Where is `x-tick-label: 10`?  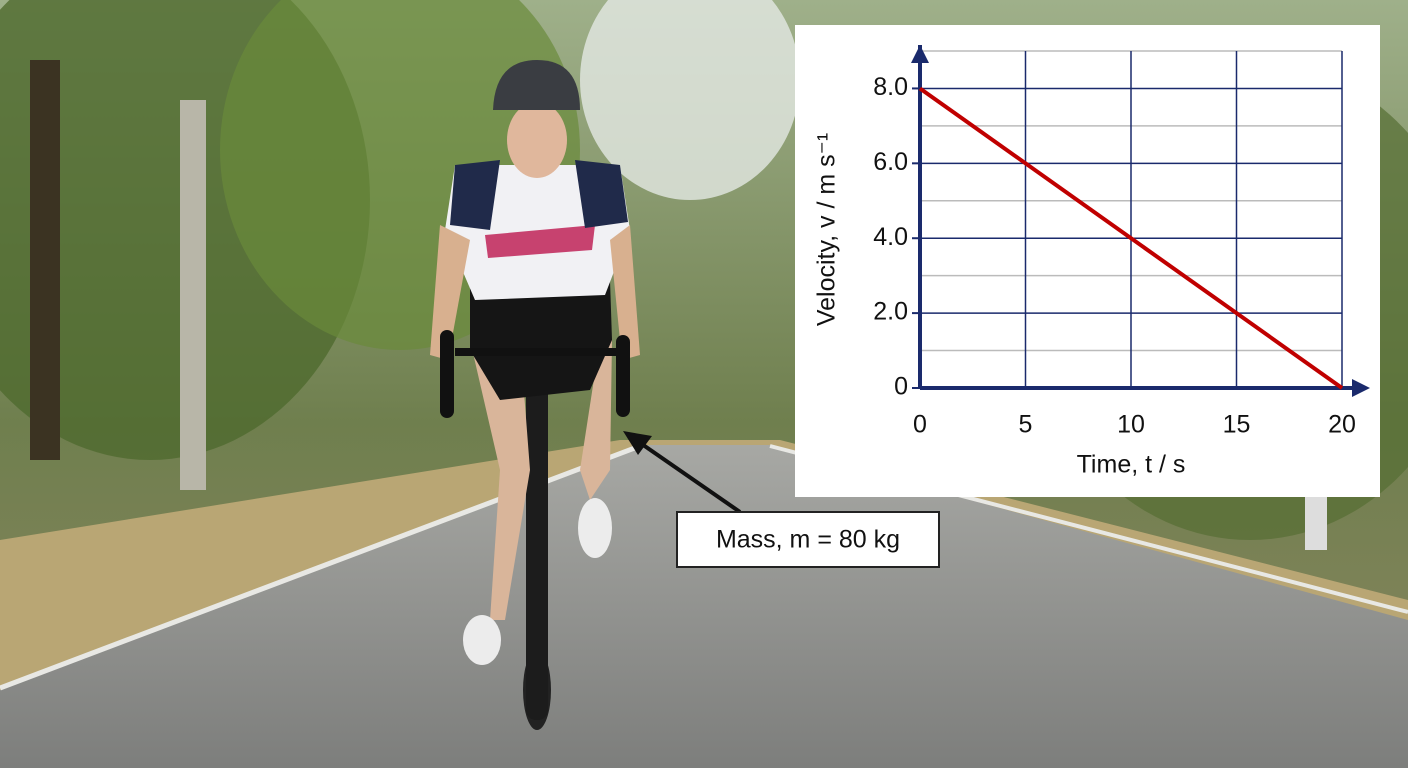 x-tick-label: 10 is located at coordinates (1131, 425).